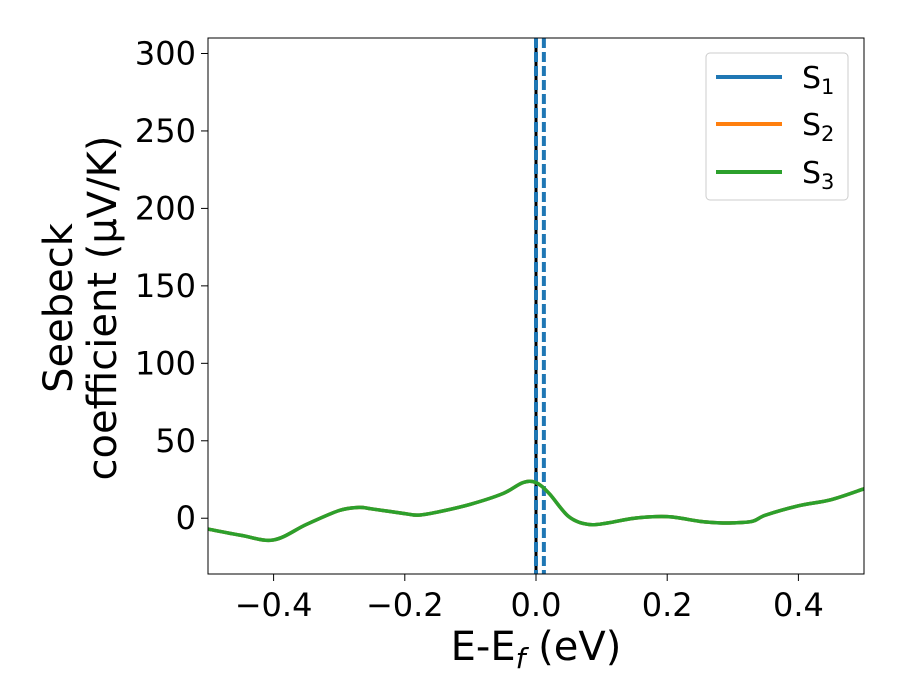 Image resolution: width=900 pixels, height=700 pixels. I want to click on x-tick-label: 0.2, so click(667, 605).